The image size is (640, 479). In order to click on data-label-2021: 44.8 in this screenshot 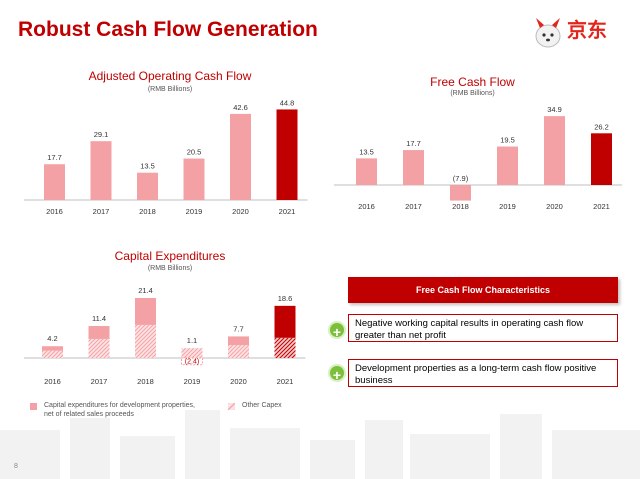, I will do `click(287, 102)`.